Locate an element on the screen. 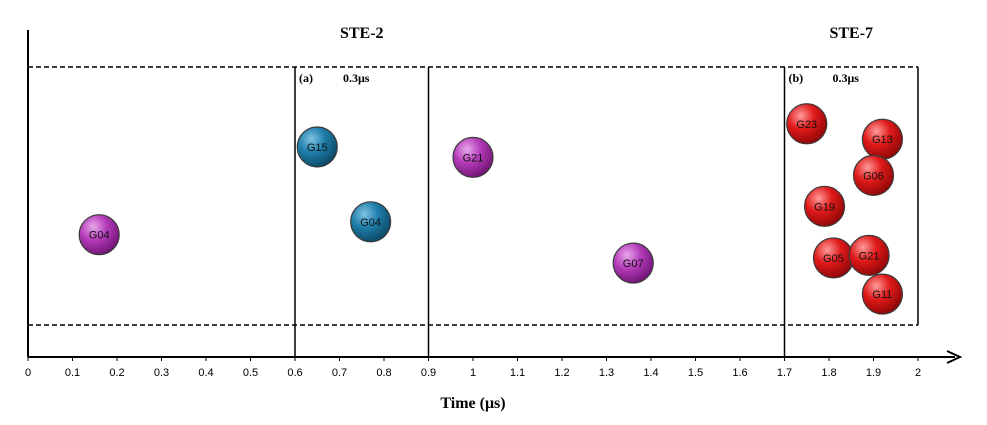 The width and height of the screenshot is (987, 425). satellite-label: G23 is located at coordinates (806, 125).